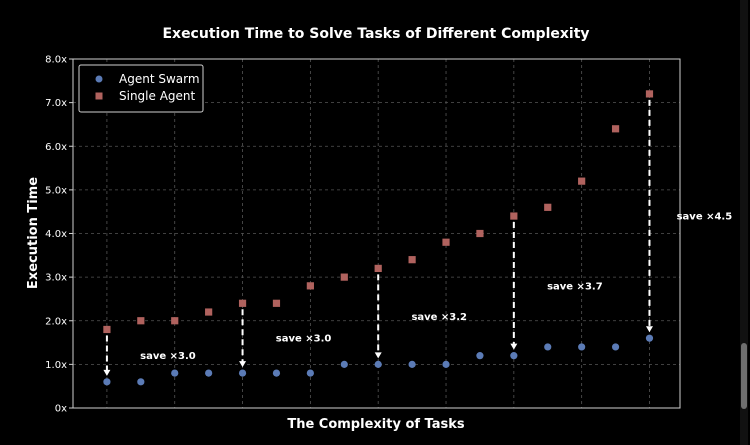  I want to click on legend: Agent Swarm Single Agent, so click(141, 88).